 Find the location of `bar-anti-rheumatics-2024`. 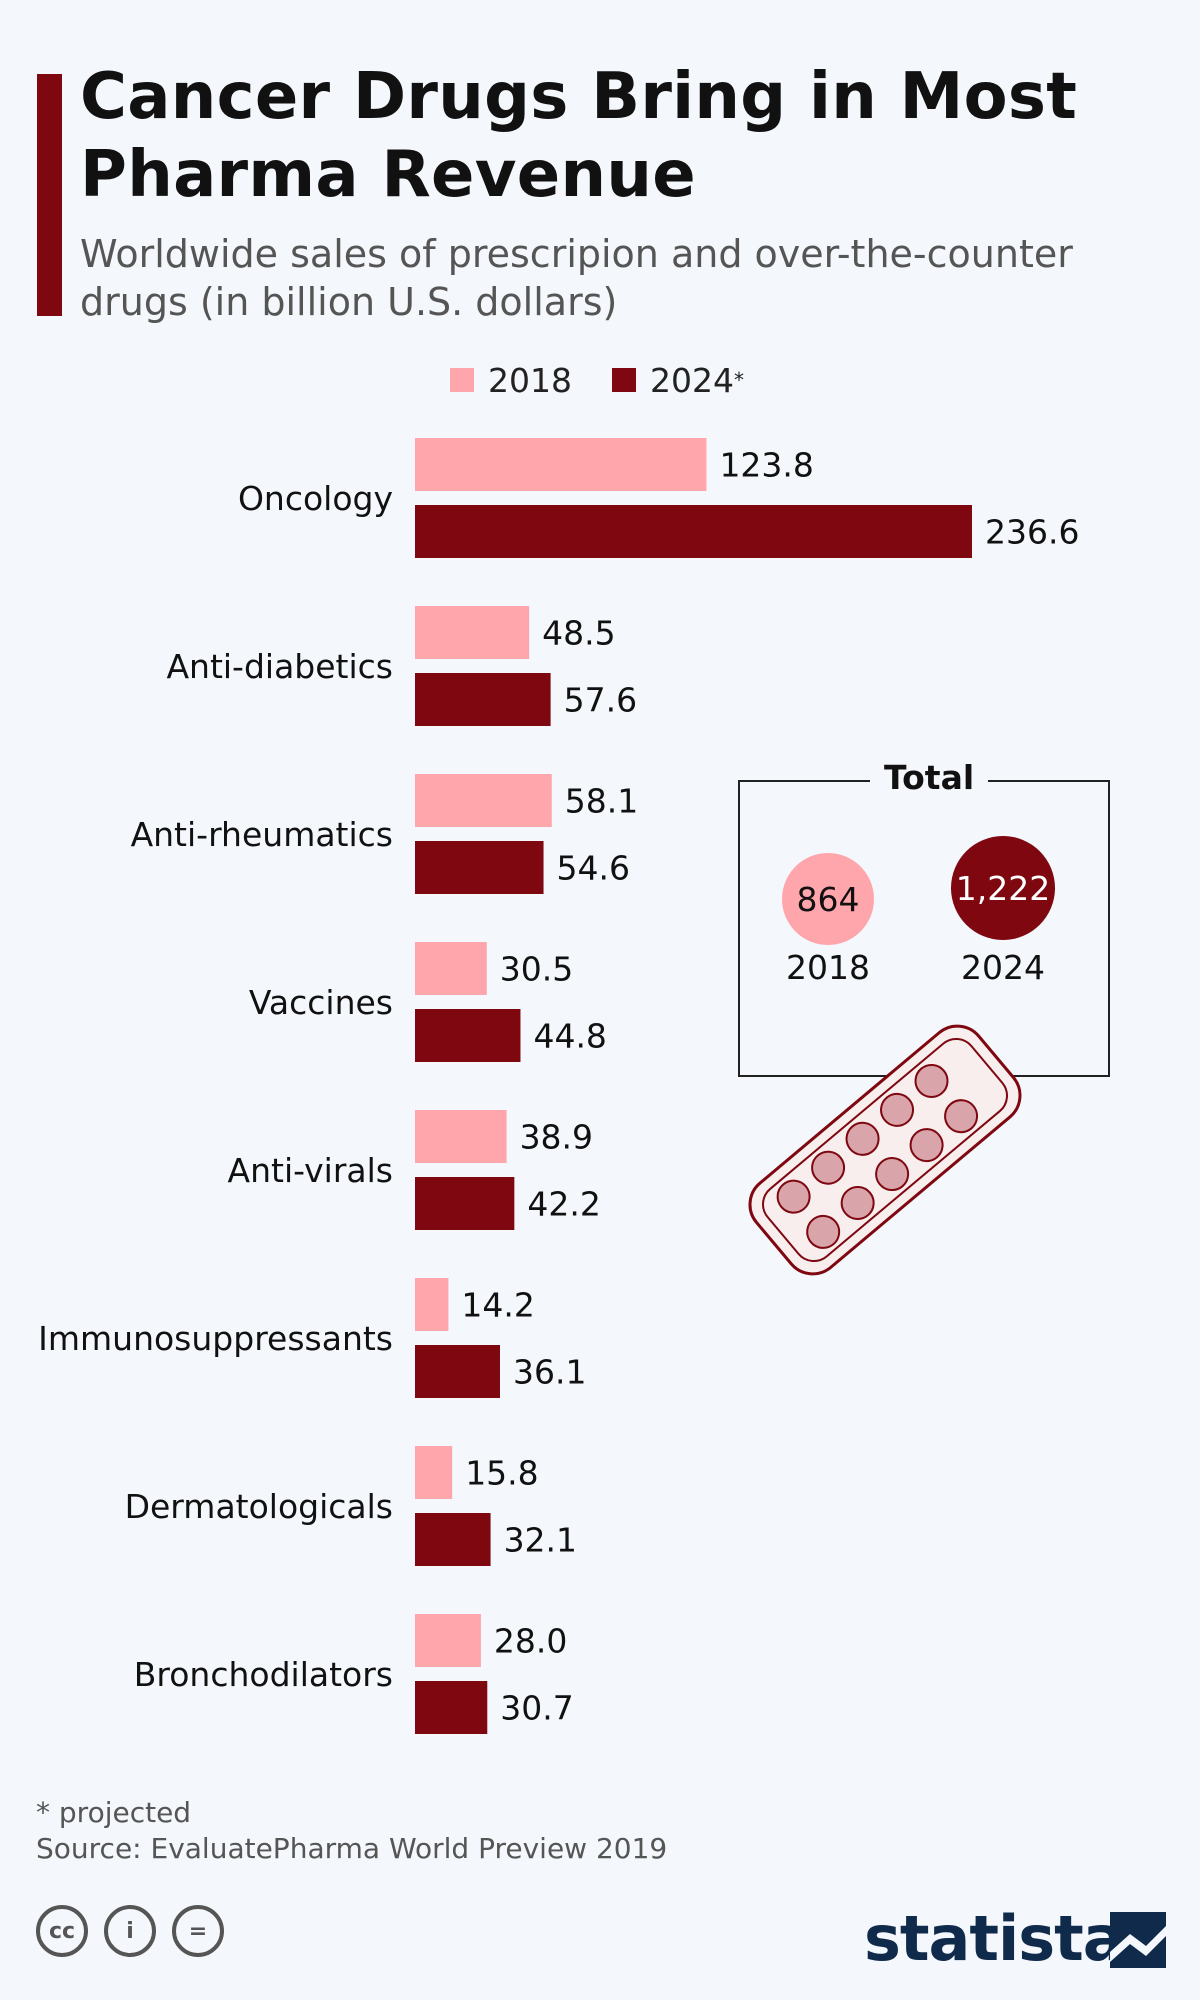

bar-anti-rheumatics-2024 is located at coordinates (479, 867).